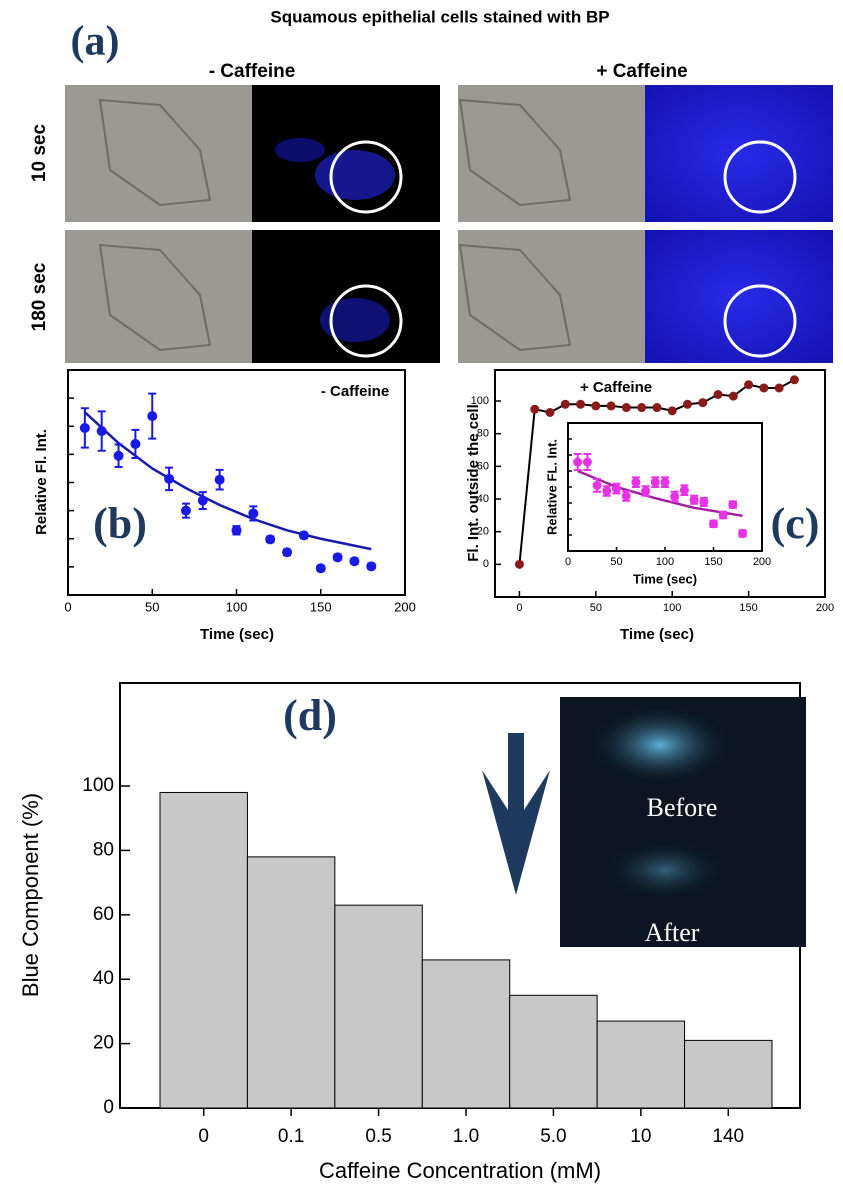 The image size is (843, 1189). What do you see at coordinates (95, 42) in the screenshot?
I see `panel-label: (a)` at bounding box center [95, 42].